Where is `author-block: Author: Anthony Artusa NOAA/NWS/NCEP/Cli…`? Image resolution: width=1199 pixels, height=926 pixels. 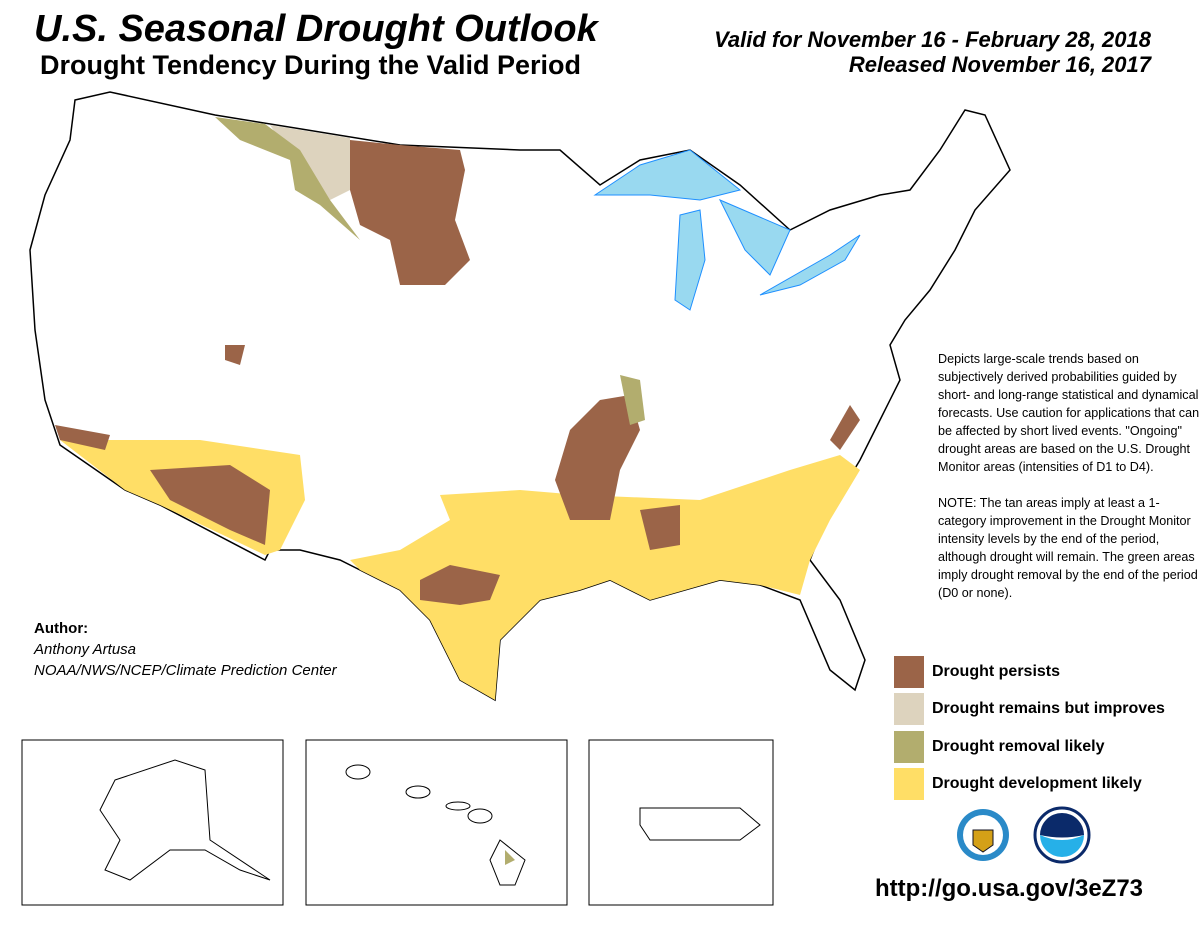 author-block: Author: Anthony Artusa NOAA/NWS/NCEP/Cli… is located at coordinates (185, 649).